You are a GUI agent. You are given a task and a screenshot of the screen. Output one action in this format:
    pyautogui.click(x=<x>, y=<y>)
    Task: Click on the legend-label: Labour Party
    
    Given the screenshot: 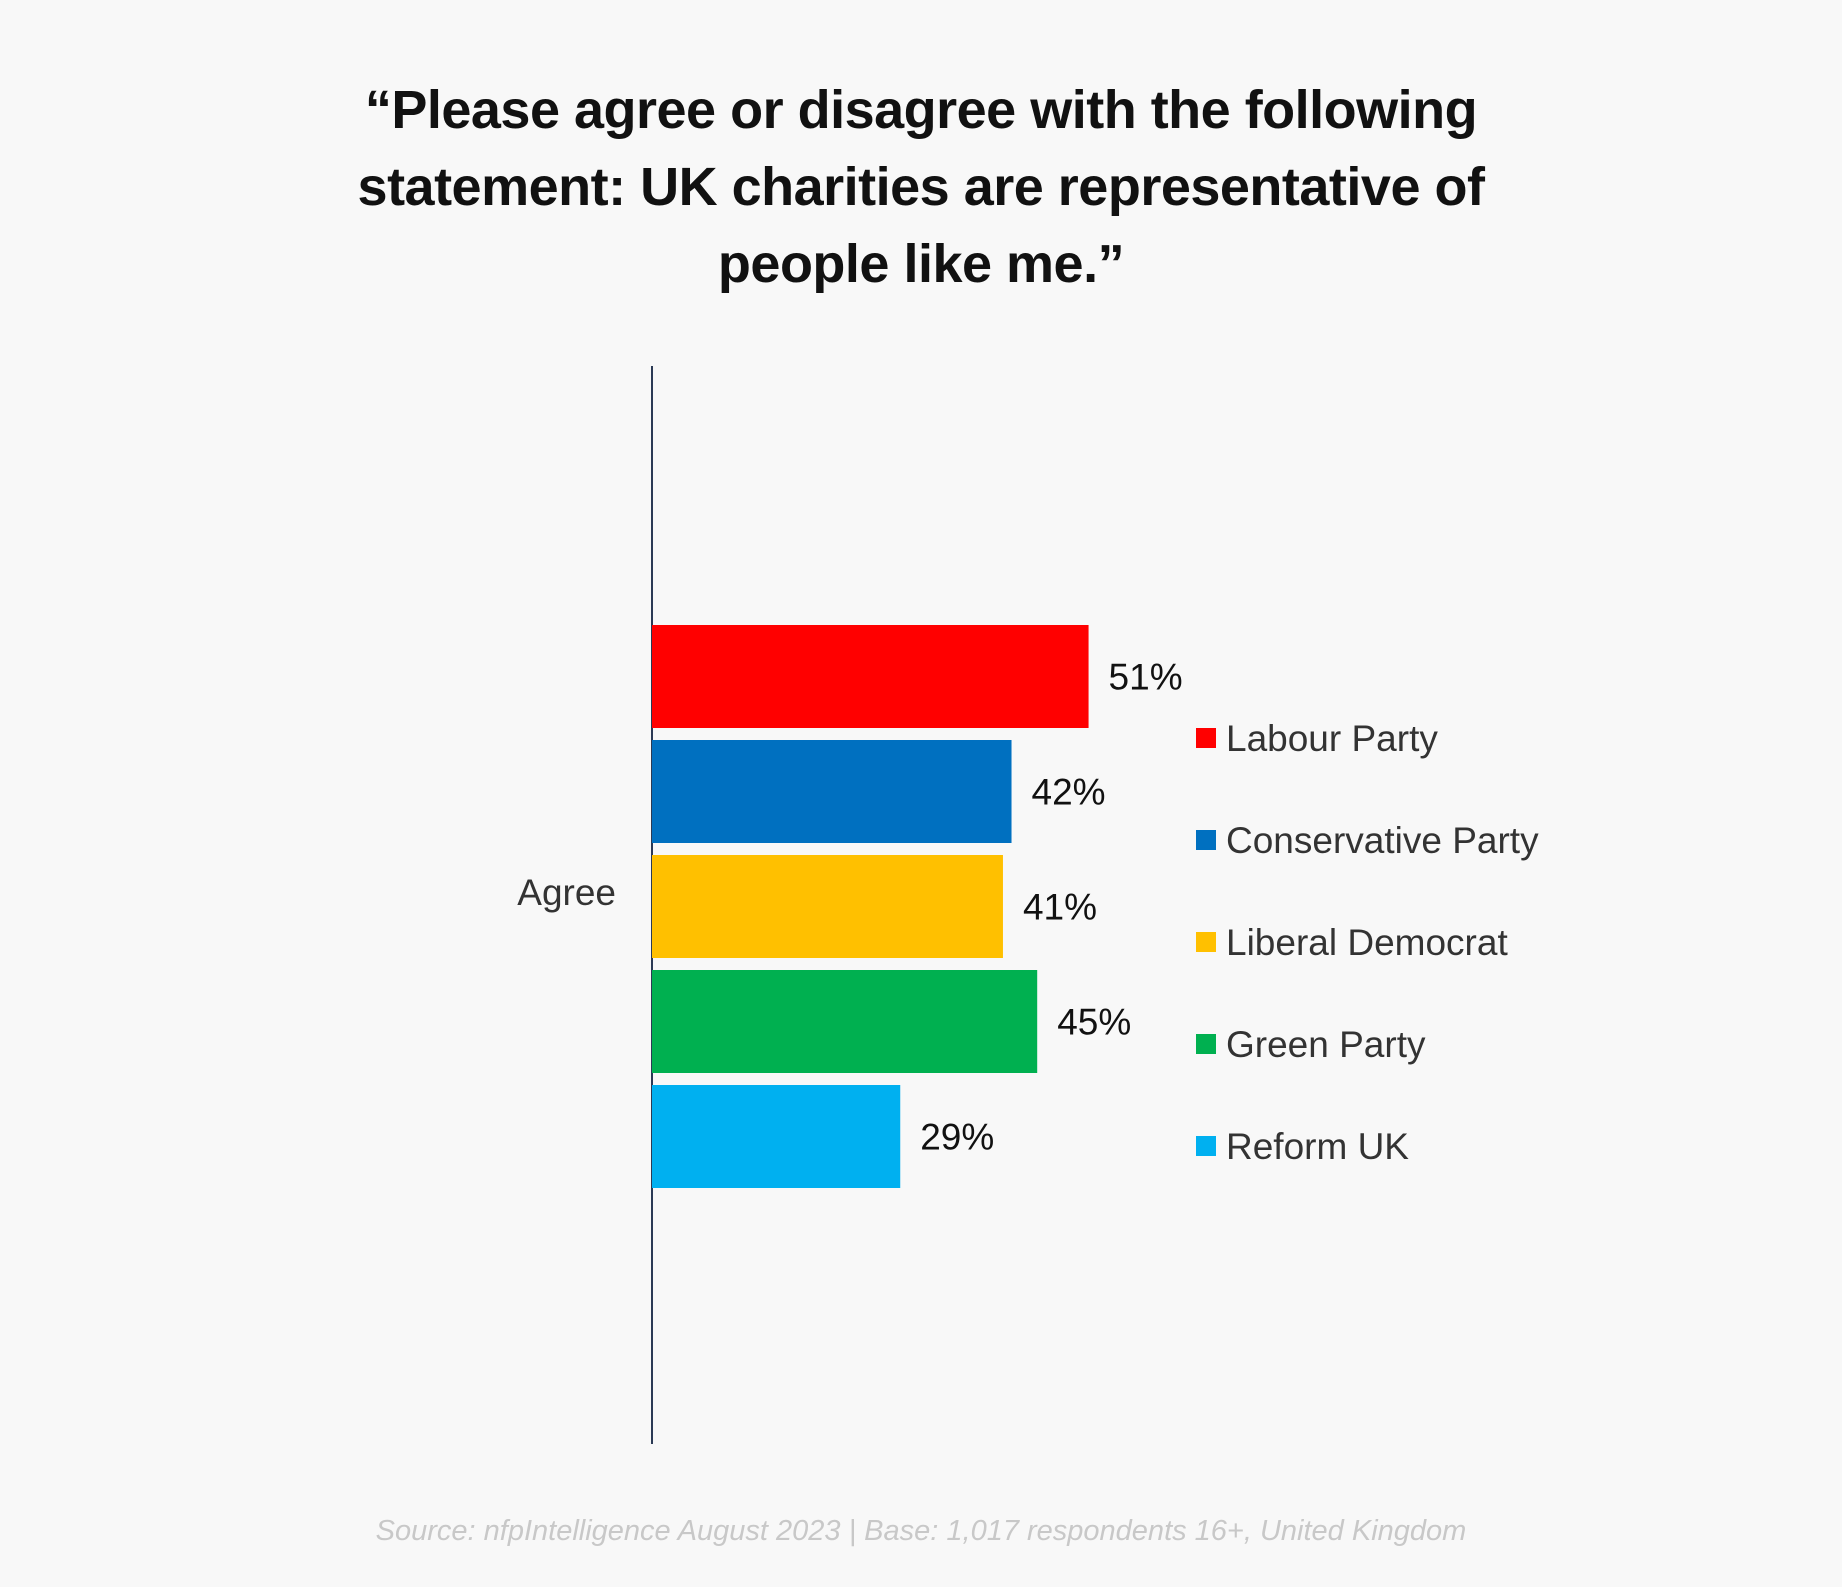 What is the action you would take?
    pyautogui.click(x=1332, y=738)
    